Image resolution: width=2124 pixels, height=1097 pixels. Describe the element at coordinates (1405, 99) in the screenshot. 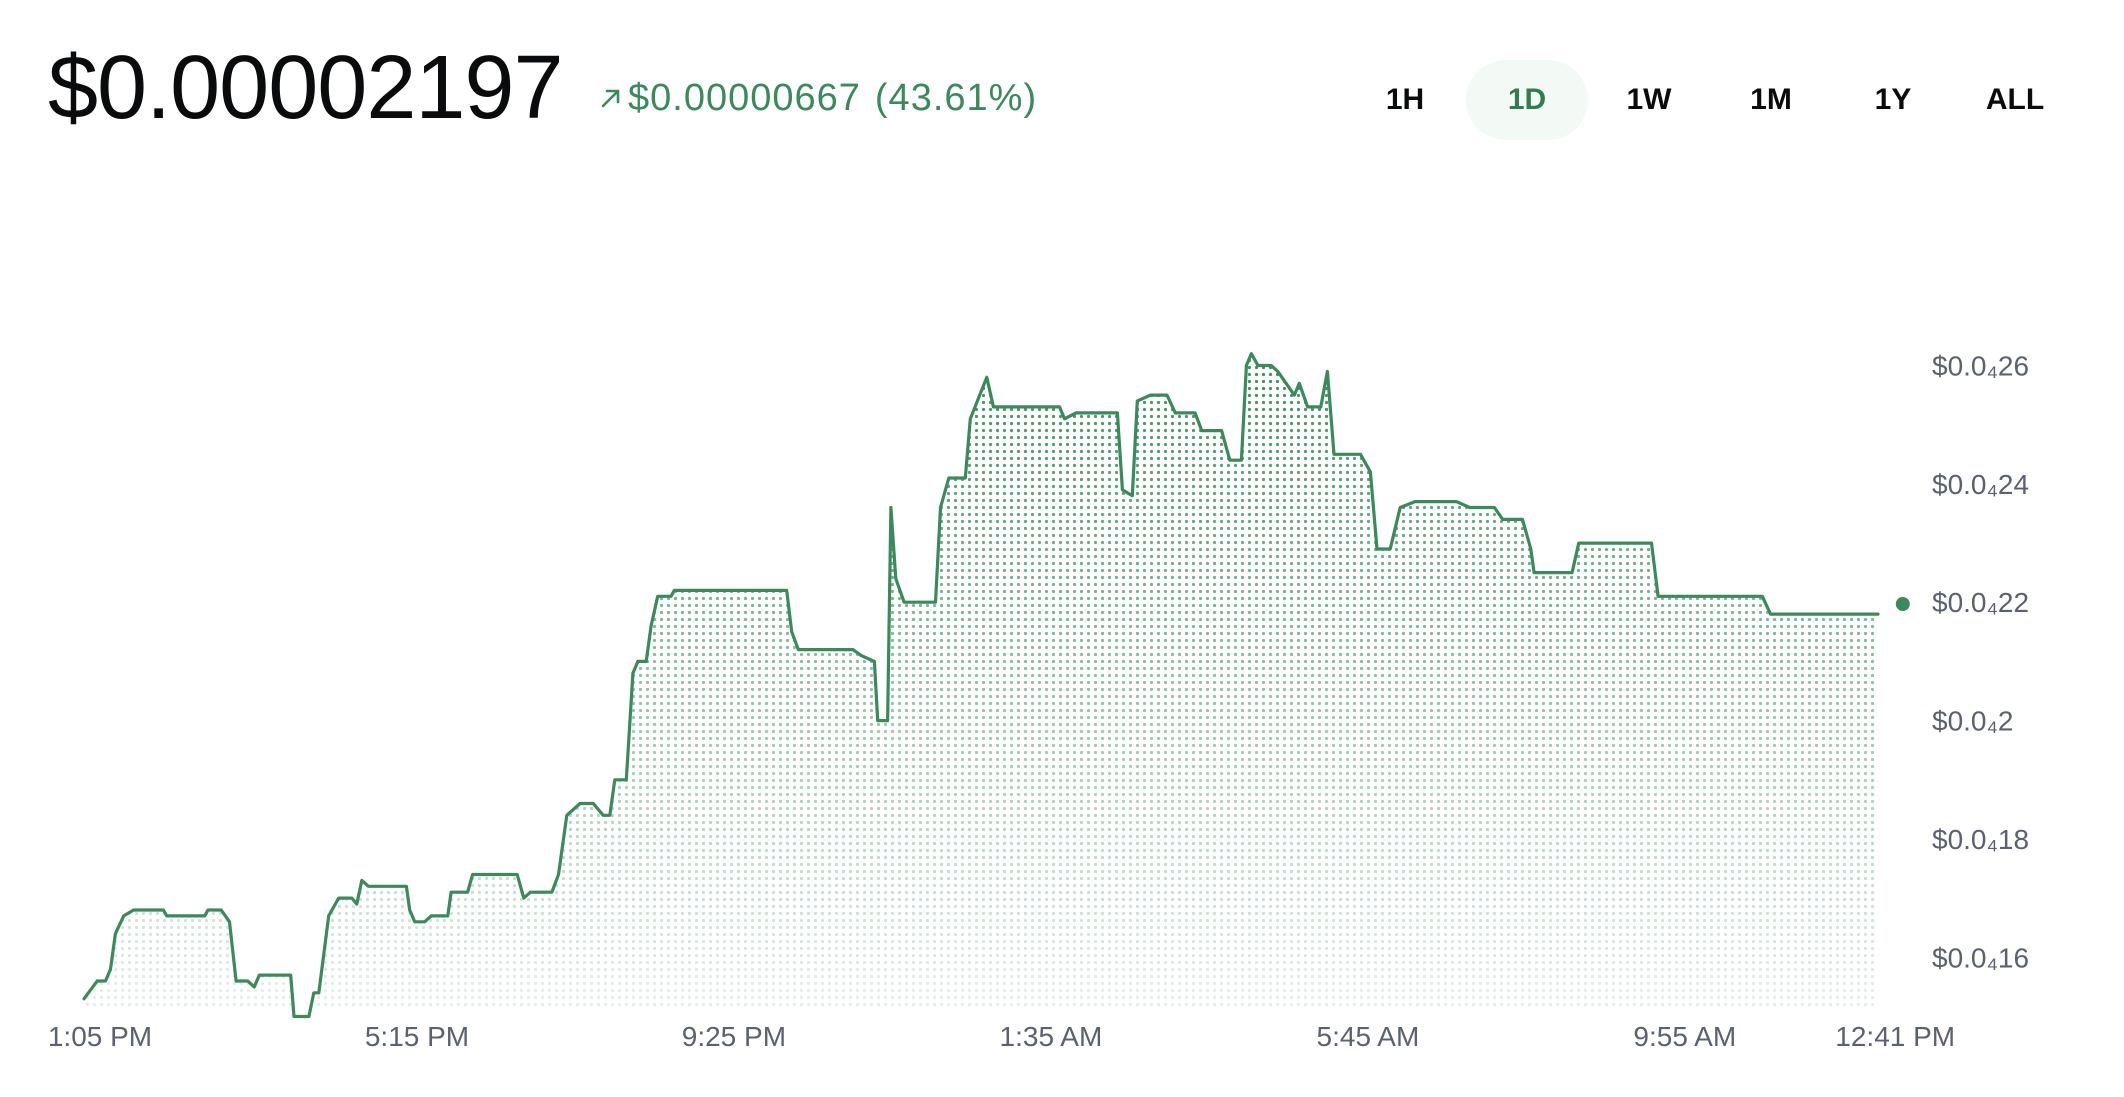

I see `range-button-1h: 1H` at that location.